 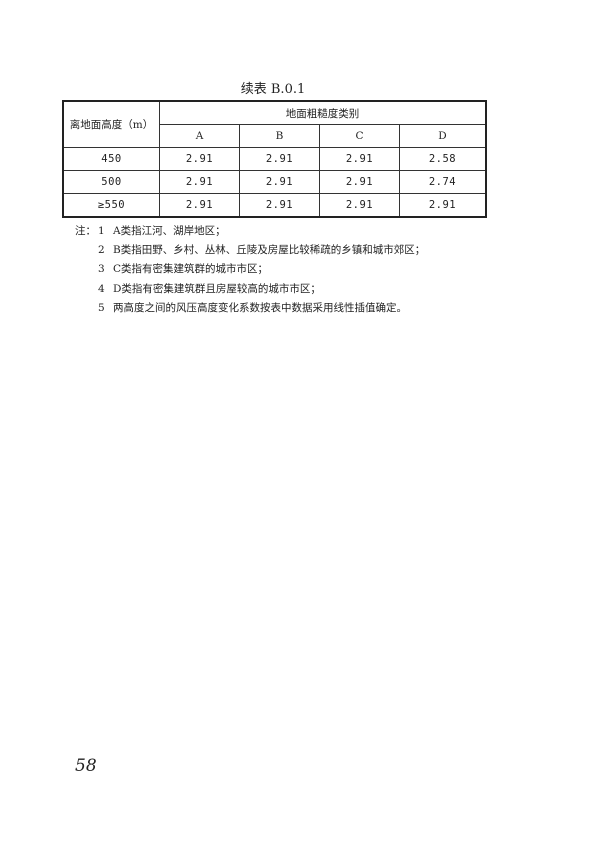 What do you see at coordinates (101, 250) in the screenshot?
I see `note-number: 2` at bounding box center [101, 250].